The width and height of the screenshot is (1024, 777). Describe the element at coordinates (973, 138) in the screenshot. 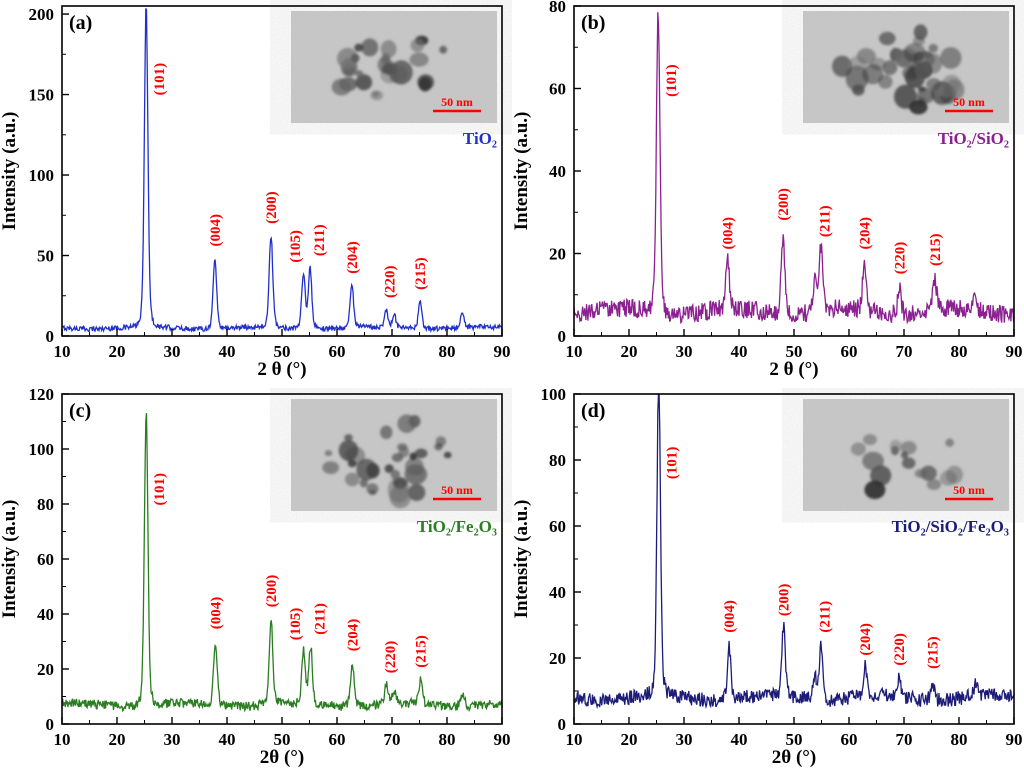

I see `sample-label: TiO₂/SiO₂` at that location.